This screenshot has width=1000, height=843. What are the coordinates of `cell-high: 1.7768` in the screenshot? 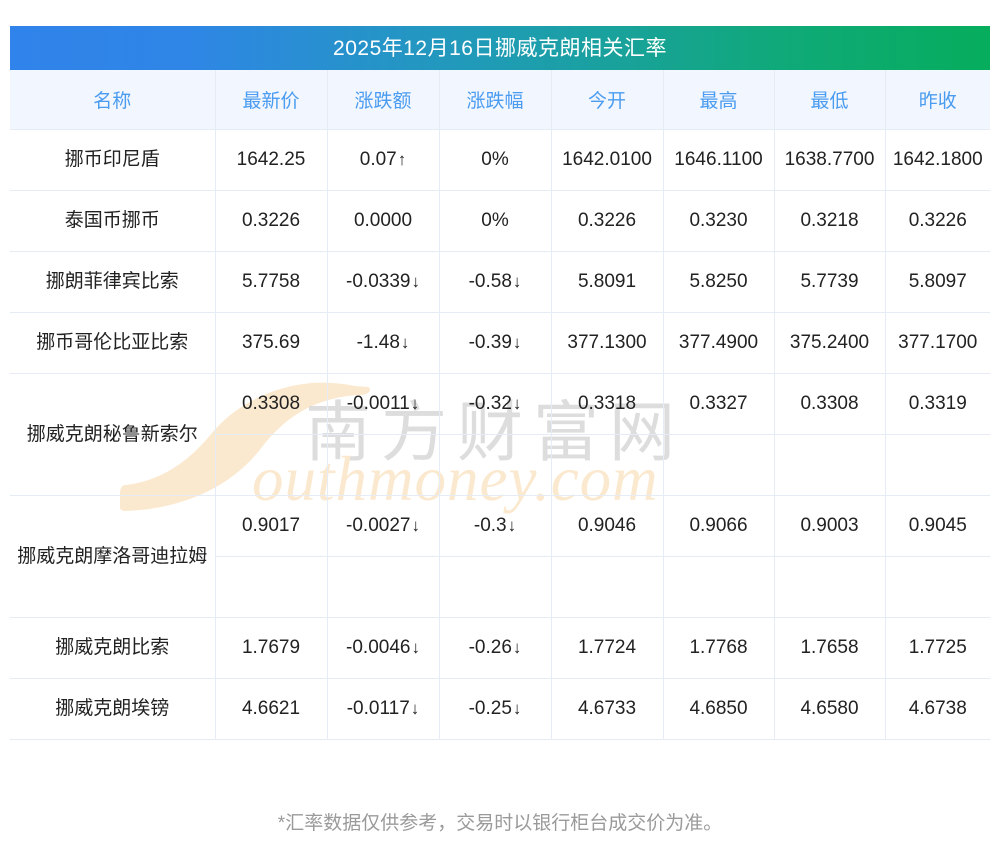 It's located at (718, 648).